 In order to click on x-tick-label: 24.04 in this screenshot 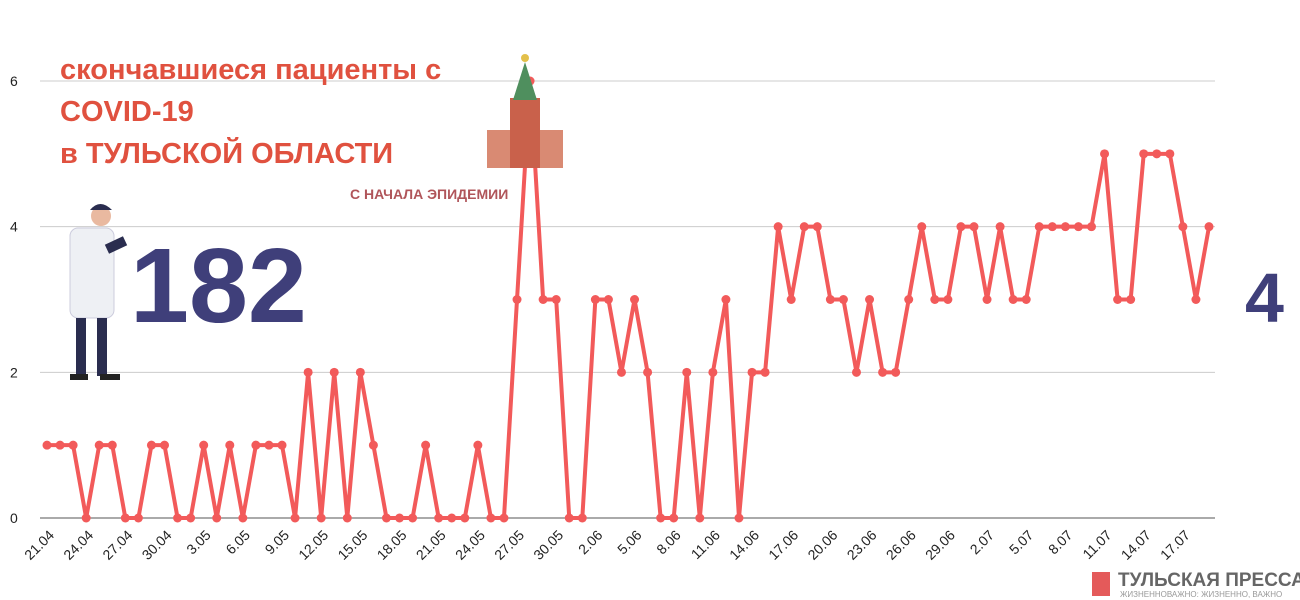, I will do `click(78, 545)`.